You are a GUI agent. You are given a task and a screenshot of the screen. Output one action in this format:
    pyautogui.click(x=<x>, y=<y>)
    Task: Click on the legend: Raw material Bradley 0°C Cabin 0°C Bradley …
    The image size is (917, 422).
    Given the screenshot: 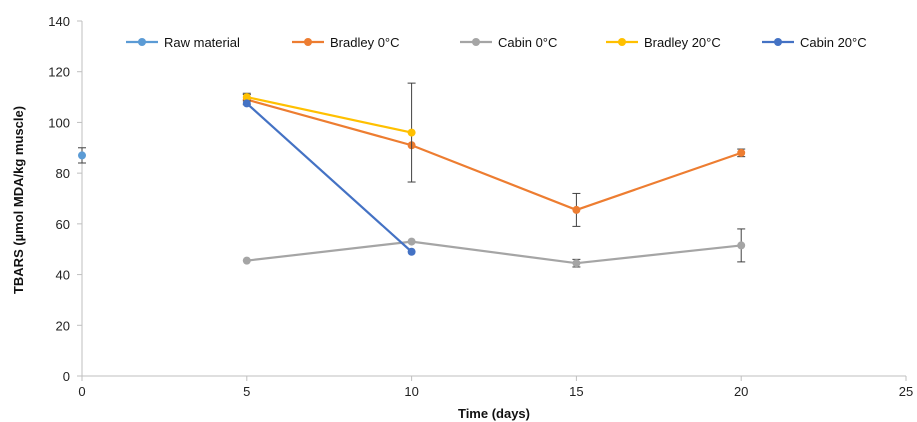 What is the action you would take?
    pyautogui.click(x=496, y=42)
    